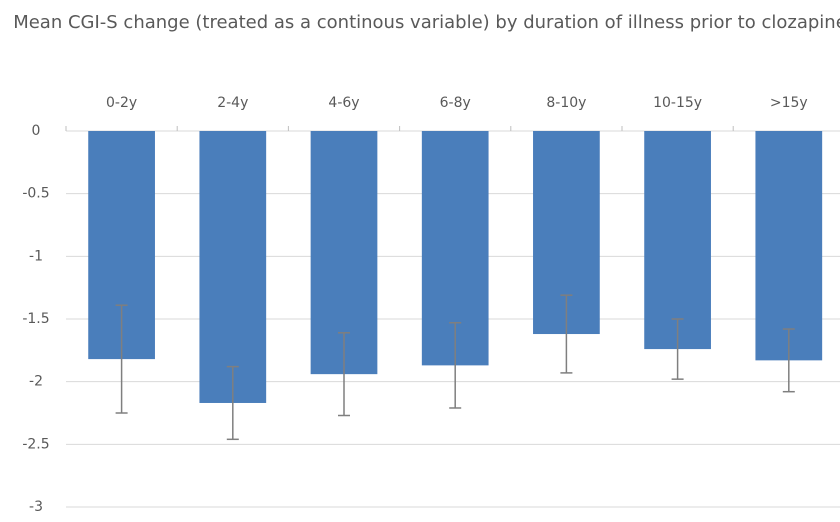  Describe the element at coordinates (677, 103) in the screenshot. I see `x-tick-label: 10-15y` at that location.